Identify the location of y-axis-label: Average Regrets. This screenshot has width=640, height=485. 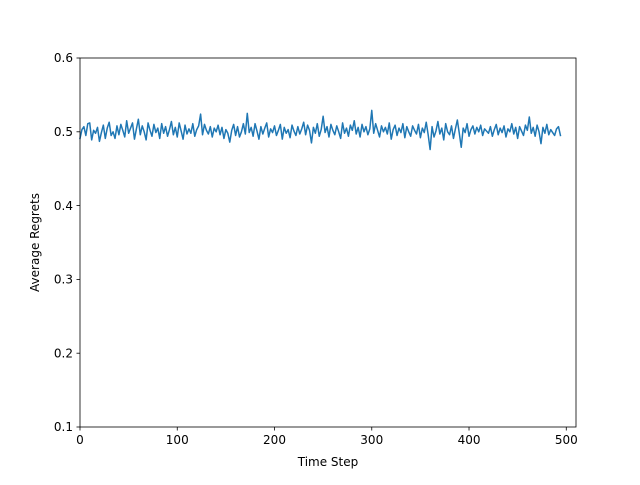
(35, 242).